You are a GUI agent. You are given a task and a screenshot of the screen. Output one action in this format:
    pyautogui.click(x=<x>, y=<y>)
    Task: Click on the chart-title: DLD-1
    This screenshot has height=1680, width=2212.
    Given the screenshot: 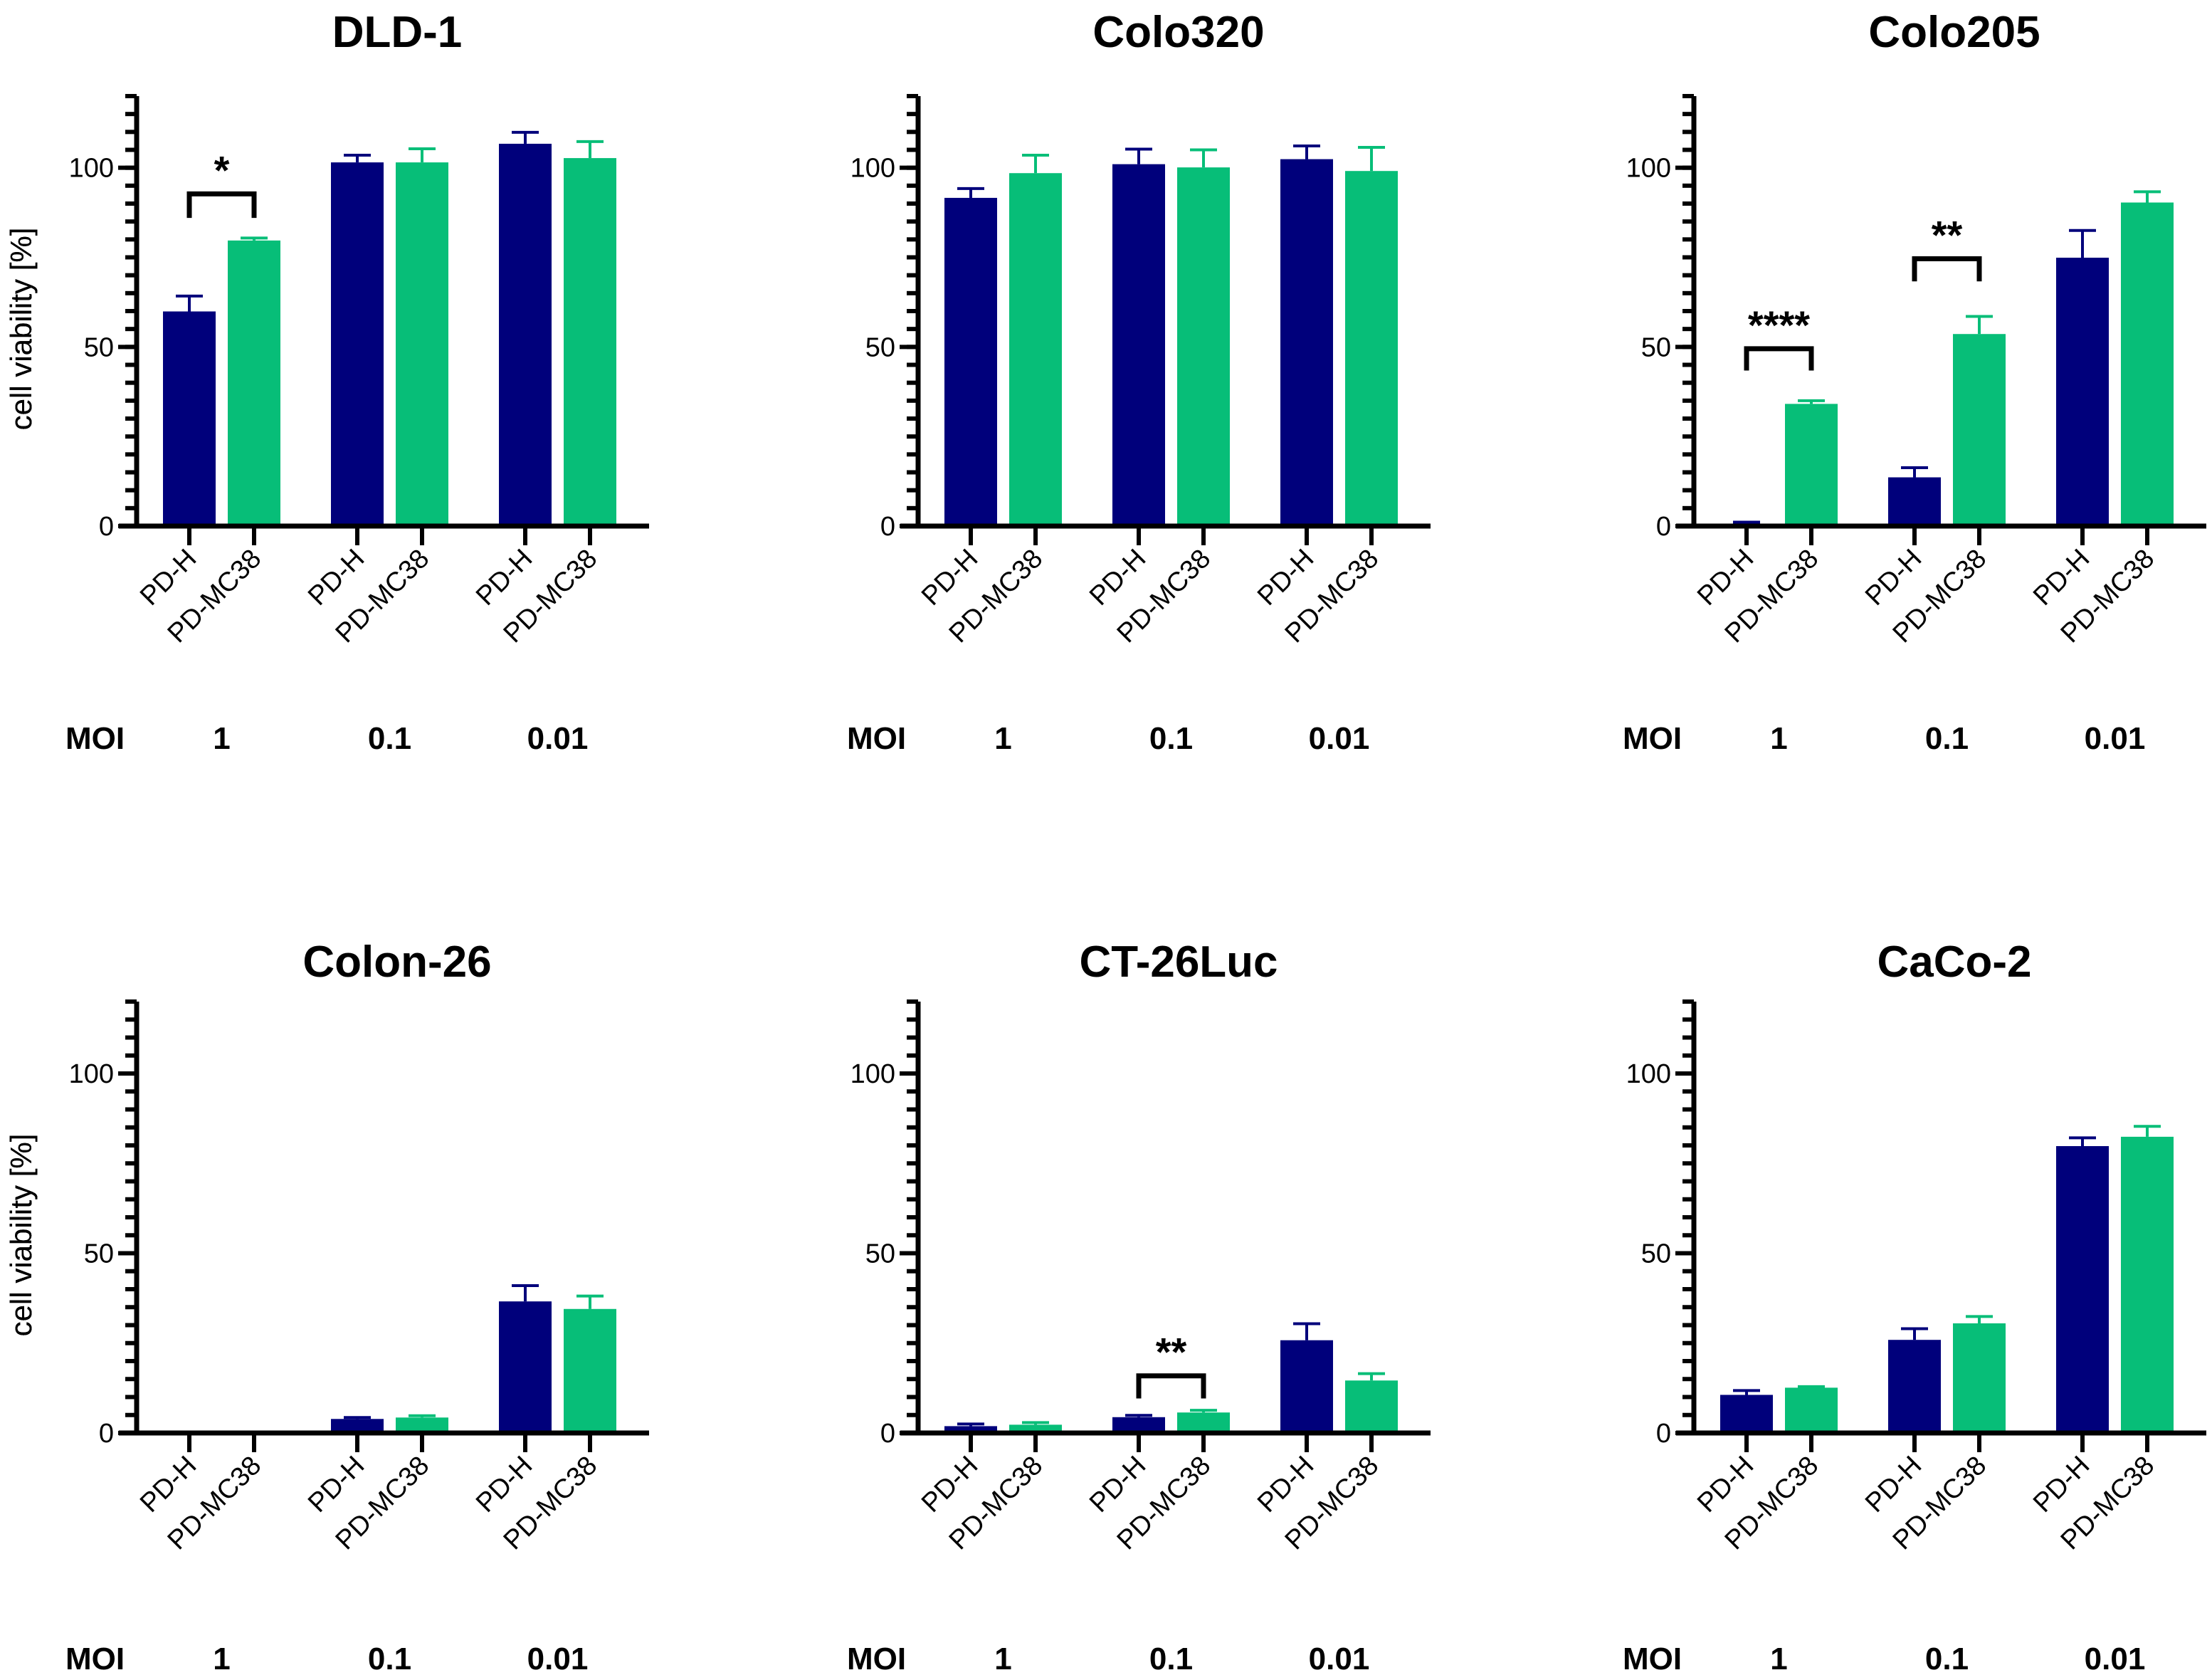 What is the action you would take?
    pyautogui.click(x=397, y=32)
    